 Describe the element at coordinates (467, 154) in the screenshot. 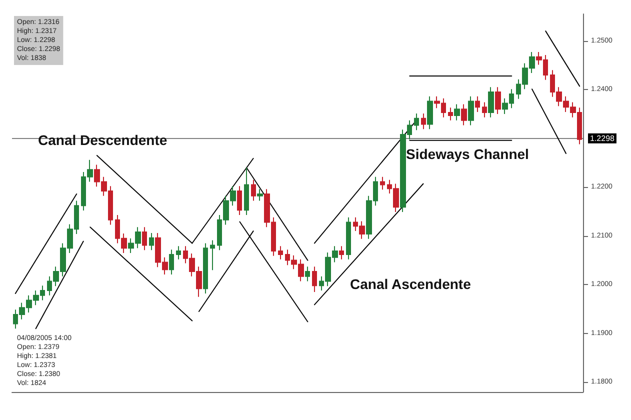

I see `annotation: Sideways Channel` at that location.